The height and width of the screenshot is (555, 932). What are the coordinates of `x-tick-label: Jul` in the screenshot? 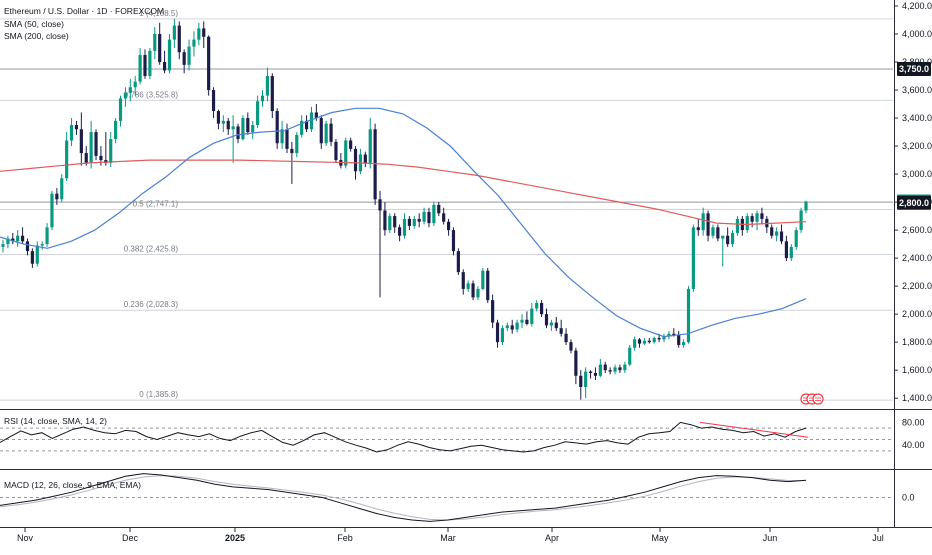 It's located at (878, 538).